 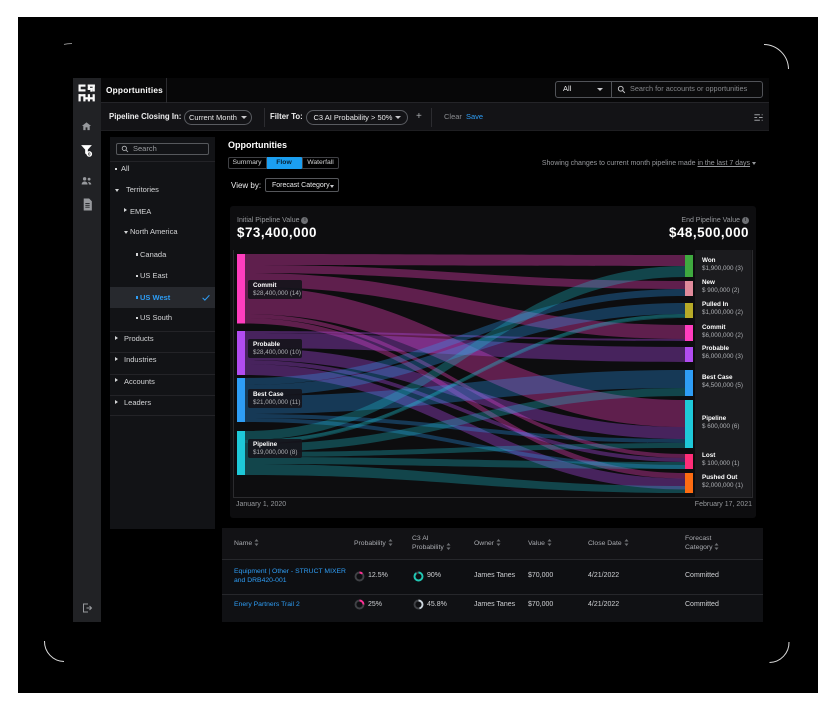 What do you see at coordinates (89, 154) in the screenshot?
I see `svg-text: 0` at bounding box center [89, 154].